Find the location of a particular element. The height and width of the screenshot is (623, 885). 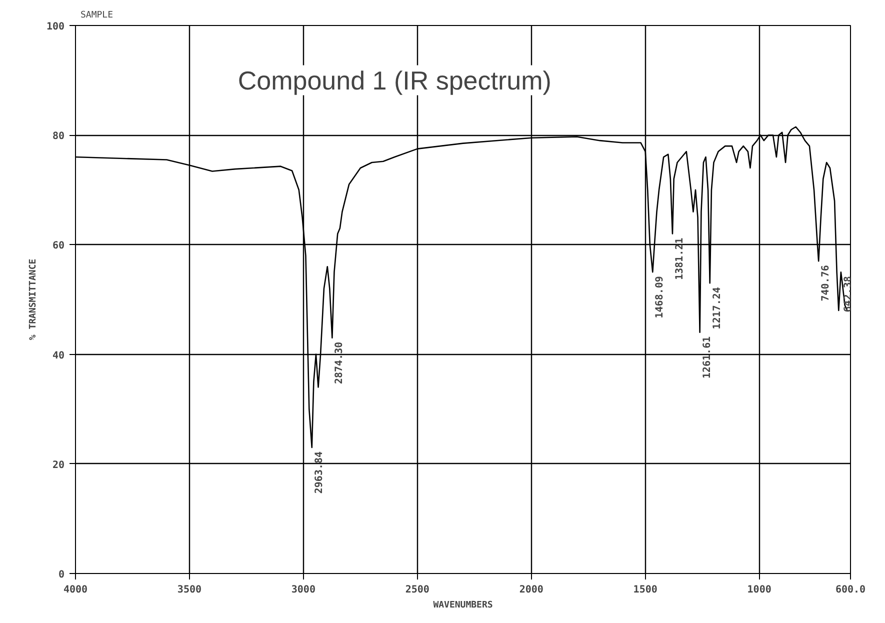

annotation: 1217.24 is located at coordinates (717, 308).